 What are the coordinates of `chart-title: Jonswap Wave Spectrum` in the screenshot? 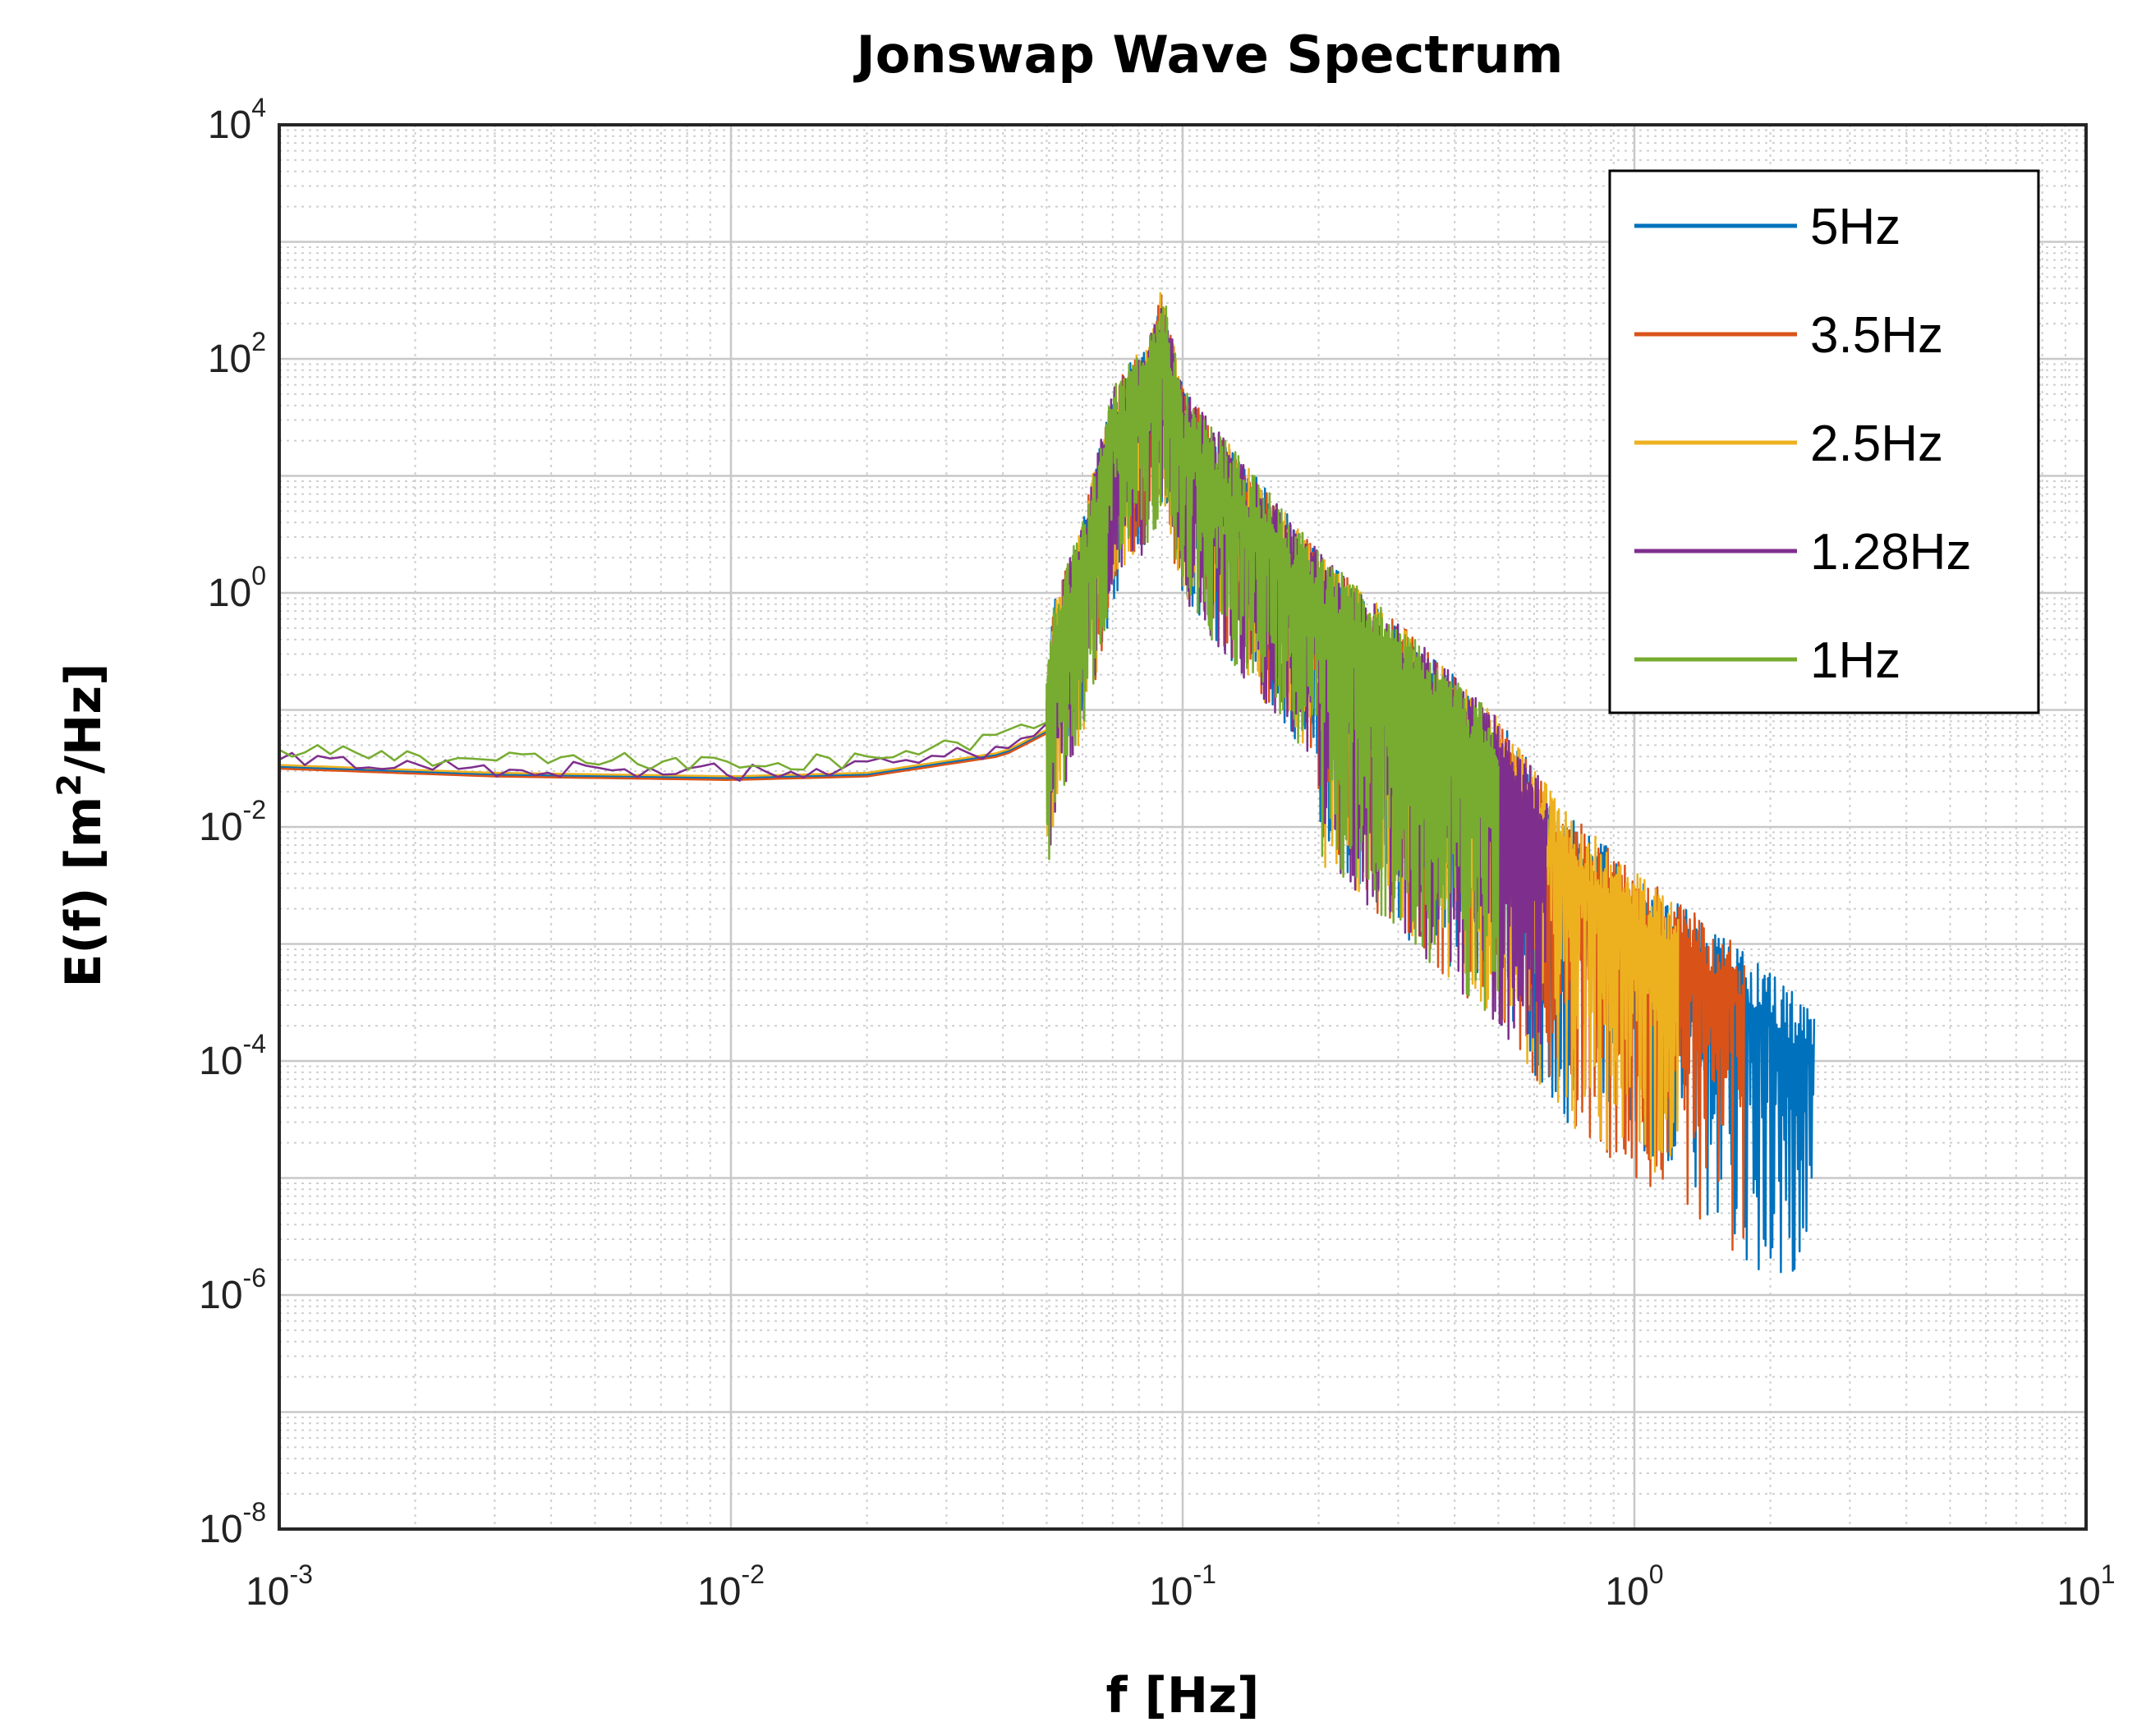 It's located at (1208, 55).